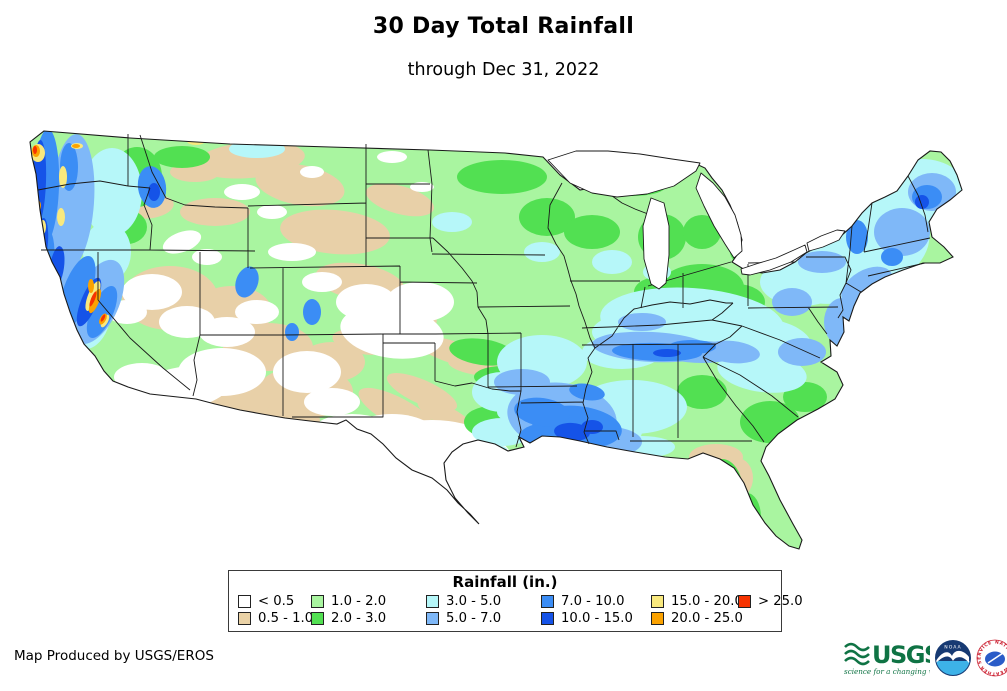 This screenshot has height=691, width=1007. What do you see at coordinates (286, 618) in the screenshot?
I see `legend-label: 0.5 - 1.0` at bounding box center [286, 618].